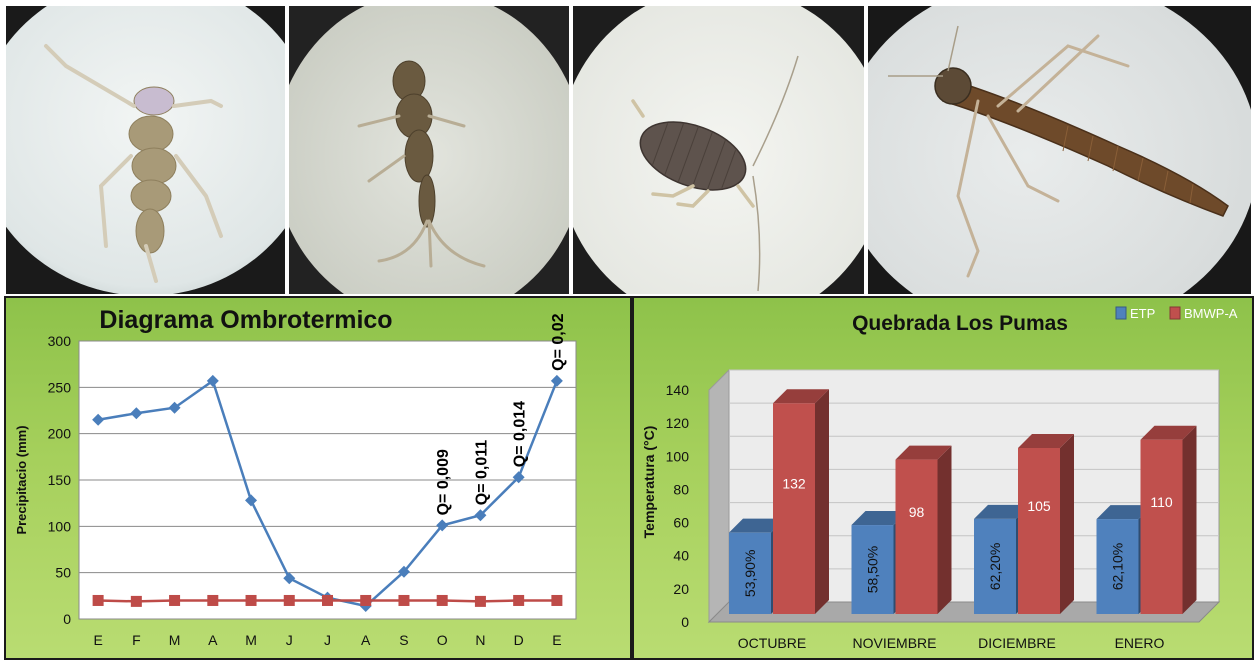 This screenshot has height=667, width=1257. I want to click on data-label: 62,10%, so click(1118, 566).